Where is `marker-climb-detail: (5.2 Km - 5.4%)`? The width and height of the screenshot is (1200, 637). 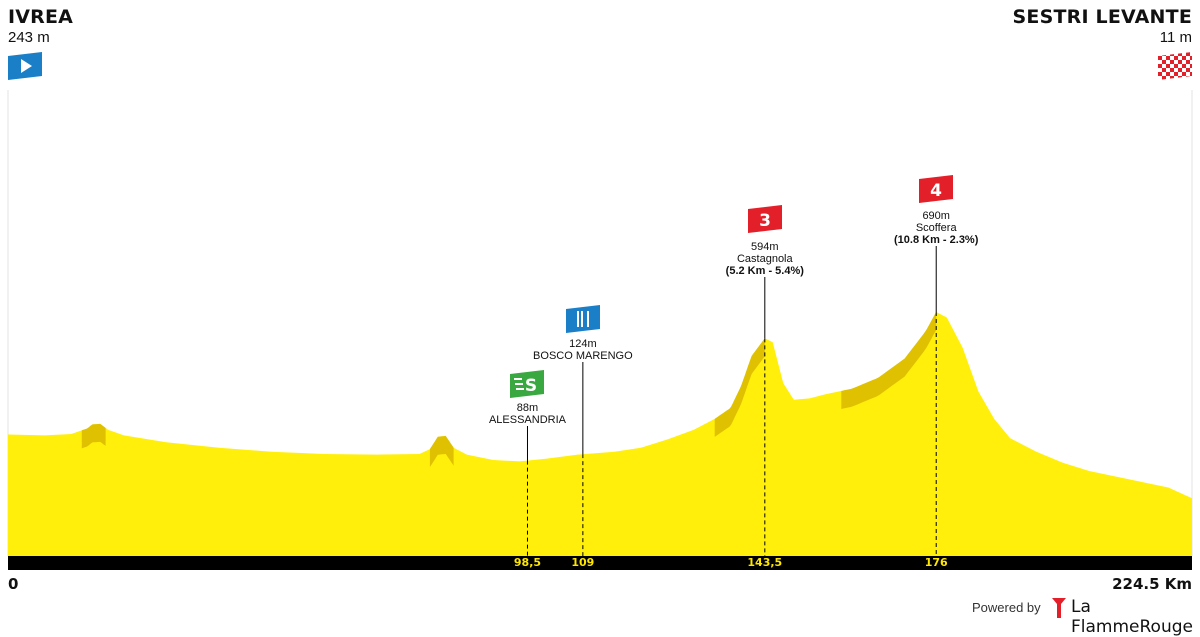 marker-climb-detail: (5.2 Km - 5.4%) is located at coordinates (764, 271).